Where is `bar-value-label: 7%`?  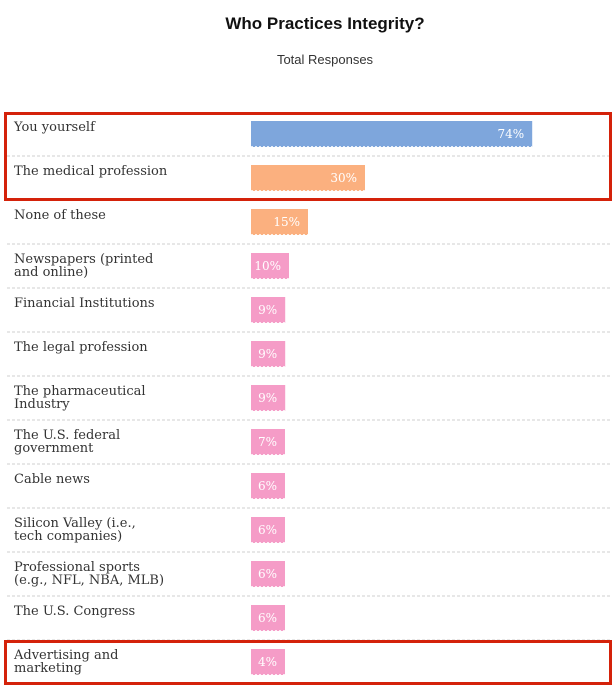 bar-value-label: 7% is located at coordinates (267, 442).